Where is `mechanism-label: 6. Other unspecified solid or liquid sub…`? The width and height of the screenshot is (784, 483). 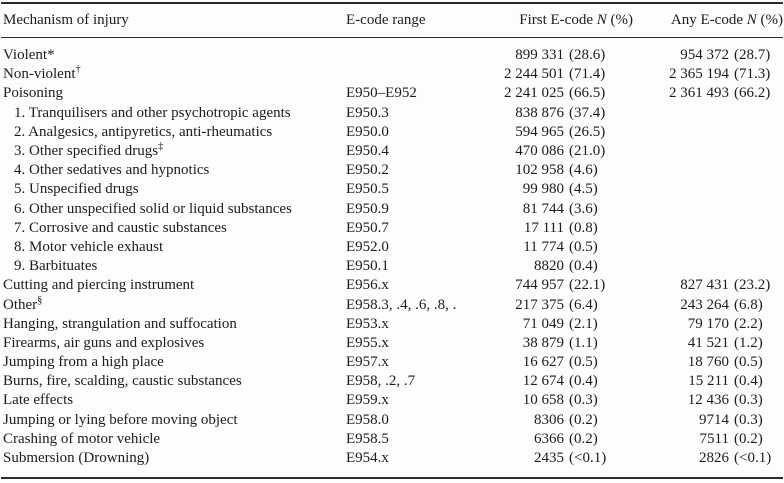
mechanism-label: 6. Other unspecified solid or liquid sub… is located at coordinates (153, 208).